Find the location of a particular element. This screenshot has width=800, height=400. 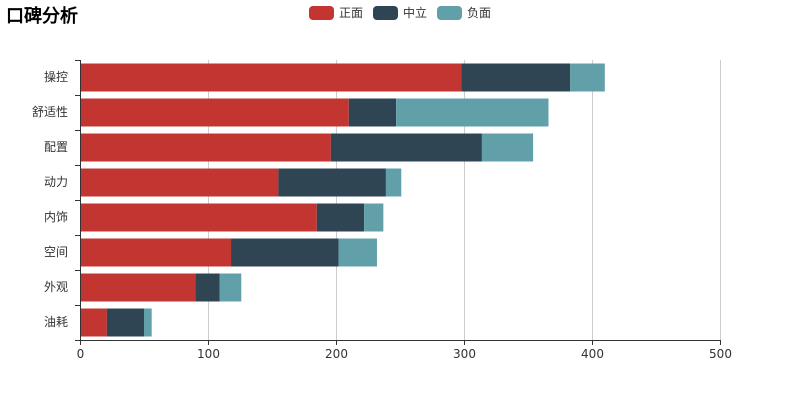

y-tick-label-2: 配置 is located at coordinates (56, 147).